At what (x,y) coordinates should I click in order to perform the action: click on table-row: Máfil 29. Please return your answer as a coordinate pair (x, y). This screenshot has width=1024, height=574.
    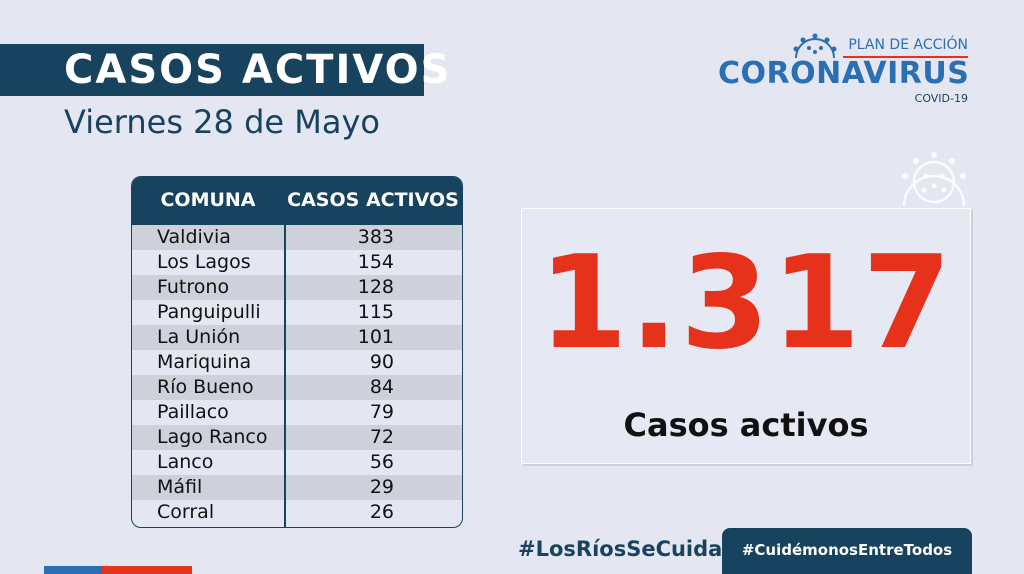
    Looking at the image, I should click on (297, 487).